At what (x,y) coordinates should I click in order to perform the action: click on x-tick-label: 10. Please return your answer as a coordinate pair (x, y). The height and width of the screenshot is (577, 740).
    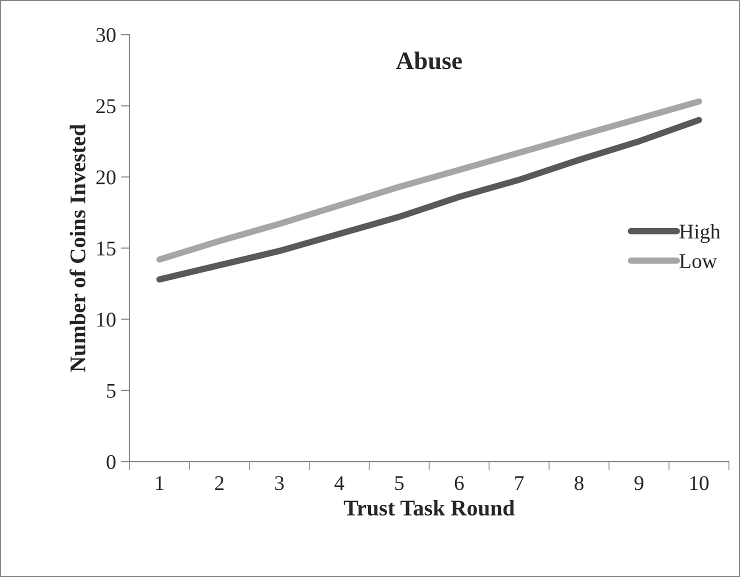
    Looking at the image, I should click on (699, 483).